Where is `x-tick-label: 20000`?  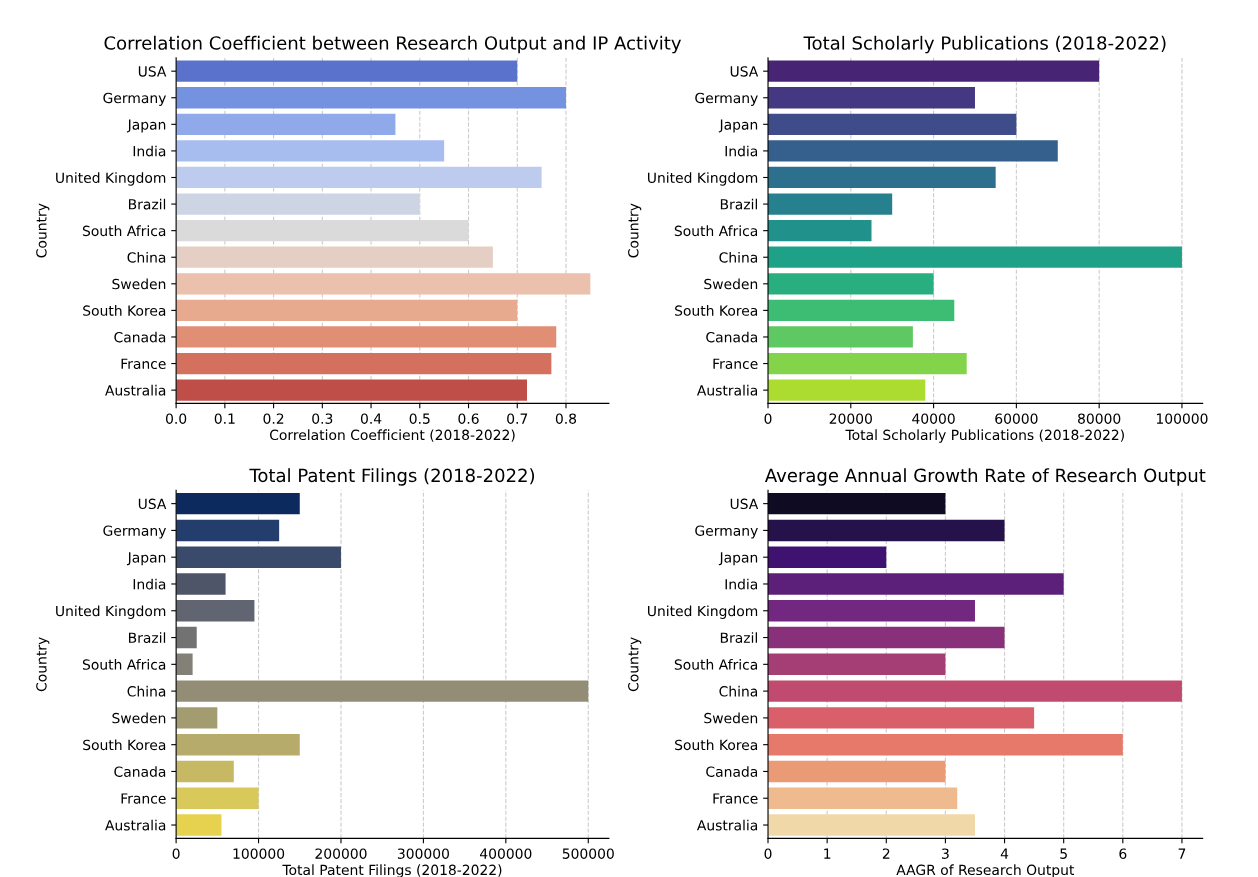
x-tick-label: 20000 is located at coordinates (850, 418).